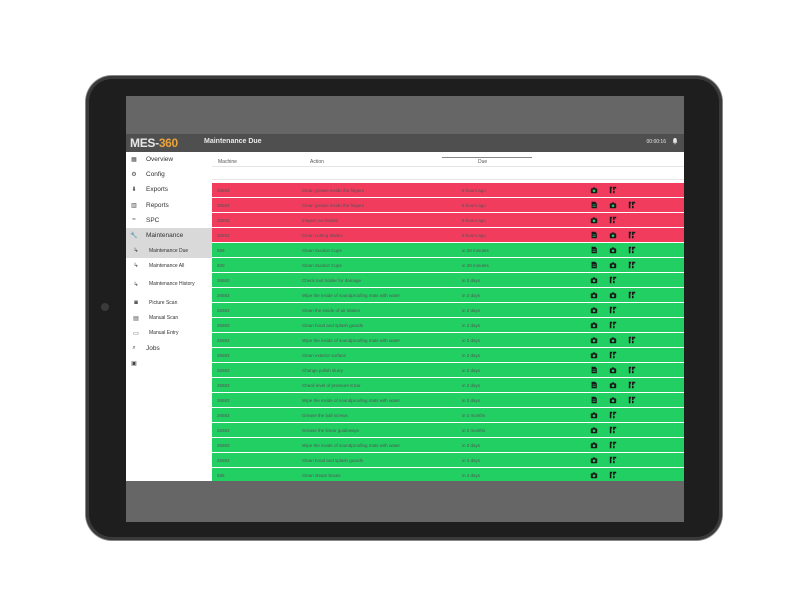 Image resolution: width=800 pixels, height=600 pixels. Describe the element at coordinates (169, 159) in the screenshot. I see `sidebar-item-overview: ▦ Overview` at that location.